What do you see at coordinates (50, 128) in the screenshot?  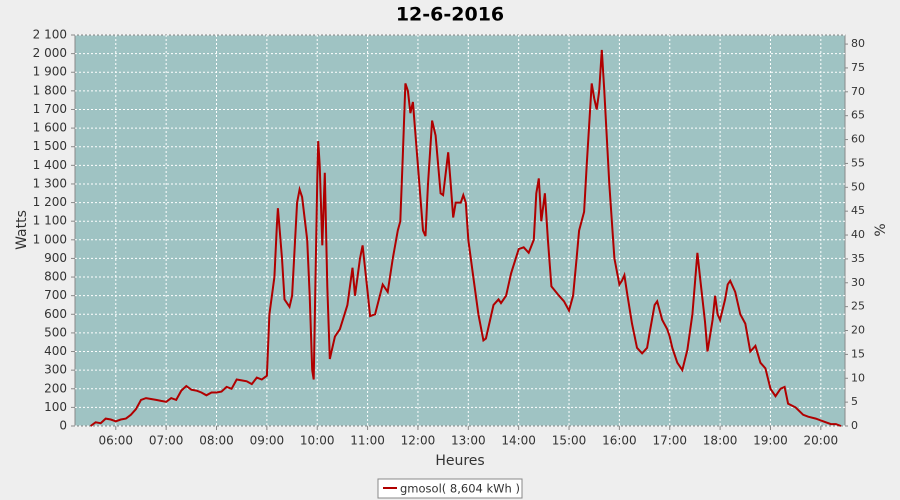 I see `y-tick-label: 1 600` at bounding box center [50, 128].